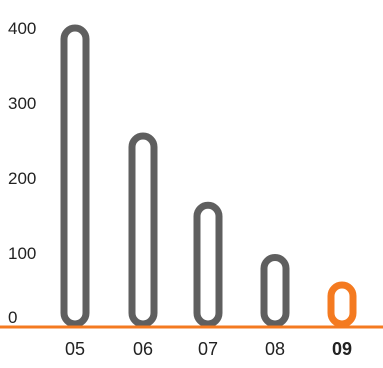 The image size is (383, 368). What do you see at coordinates (143, 349) in the screenshot?
I see `x-tick-label: 06` at bounding box center [143, 349].